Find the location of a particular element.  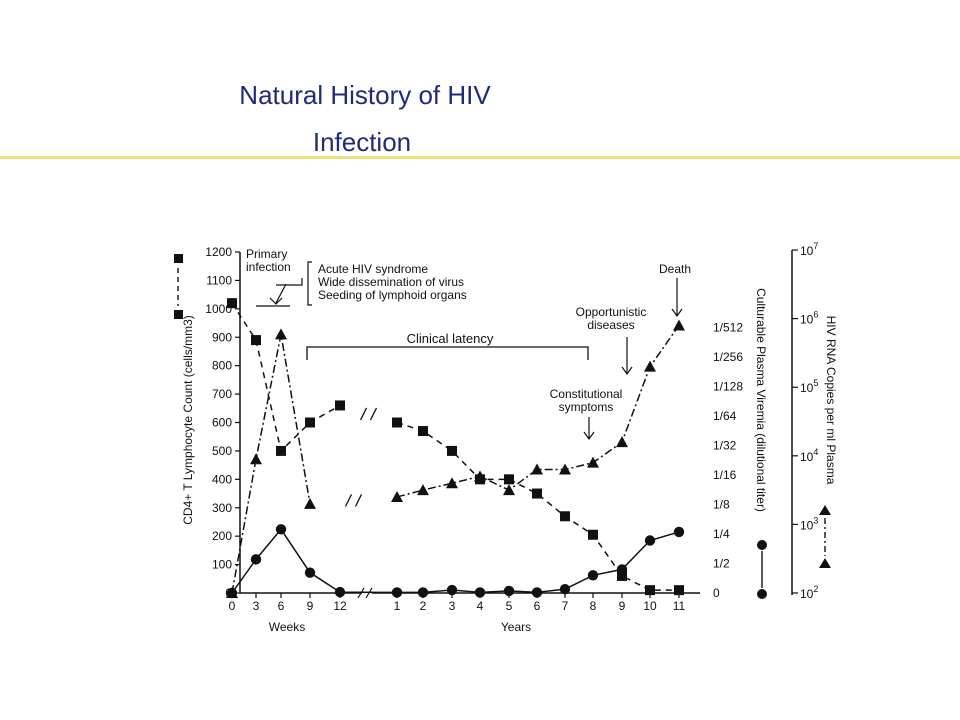

x-axis-tick-label: 12 is located at coordinates (340, 606).